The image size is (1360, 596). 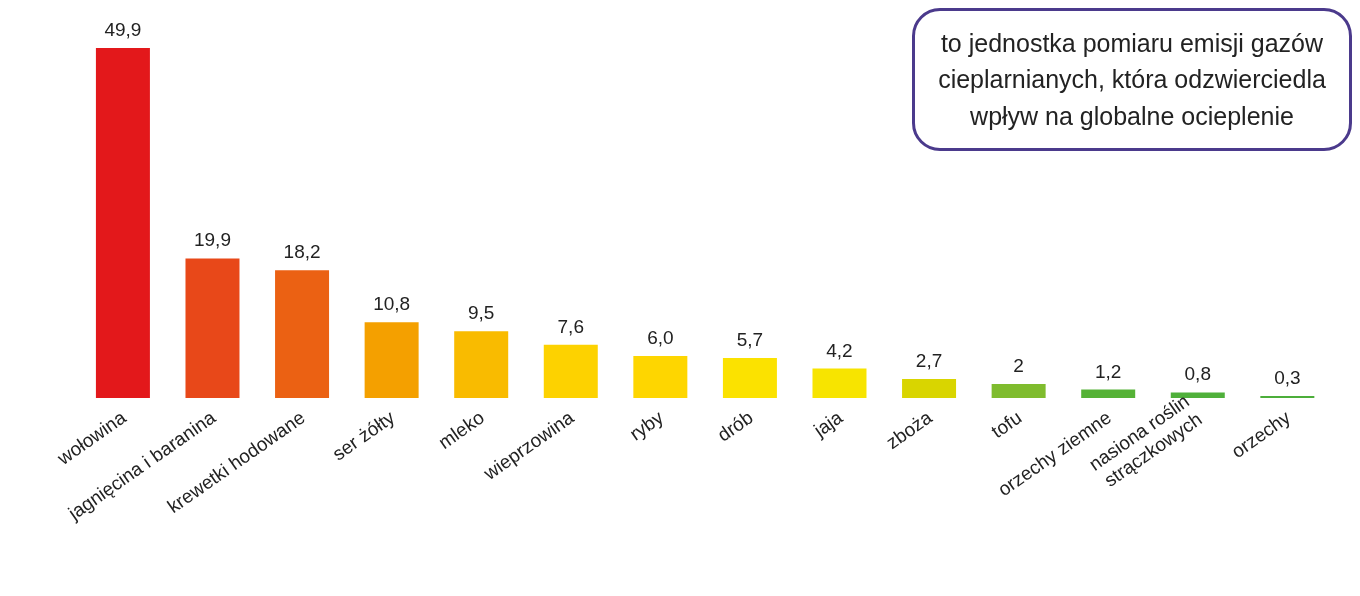 What do you see at coordinates (1132, 80) in the screenshot?
I see `annotation: to jednostka pomiaru emisji gazów cieplarnianych, która odzwierciedla wpływ na globalne ocieplenie` at bounding box center [1132, 80].